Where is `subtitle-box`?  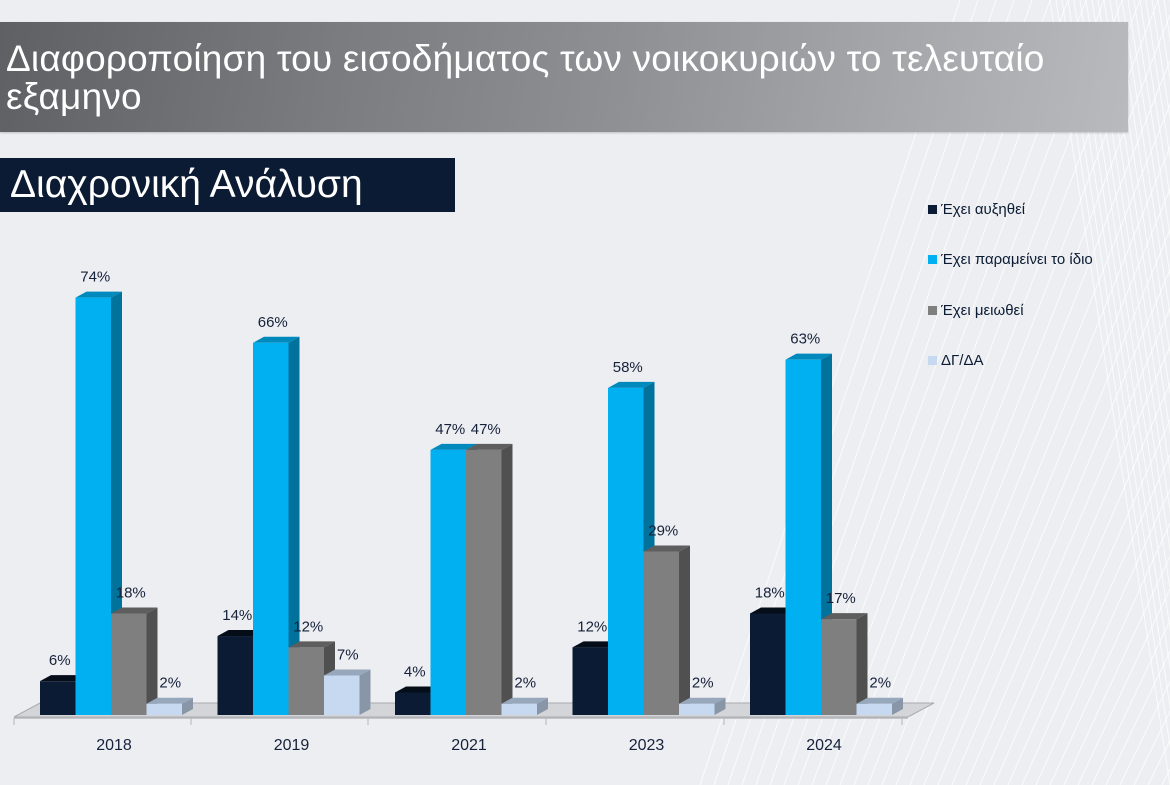 subtitle-box is located at coordinates (227, 185).